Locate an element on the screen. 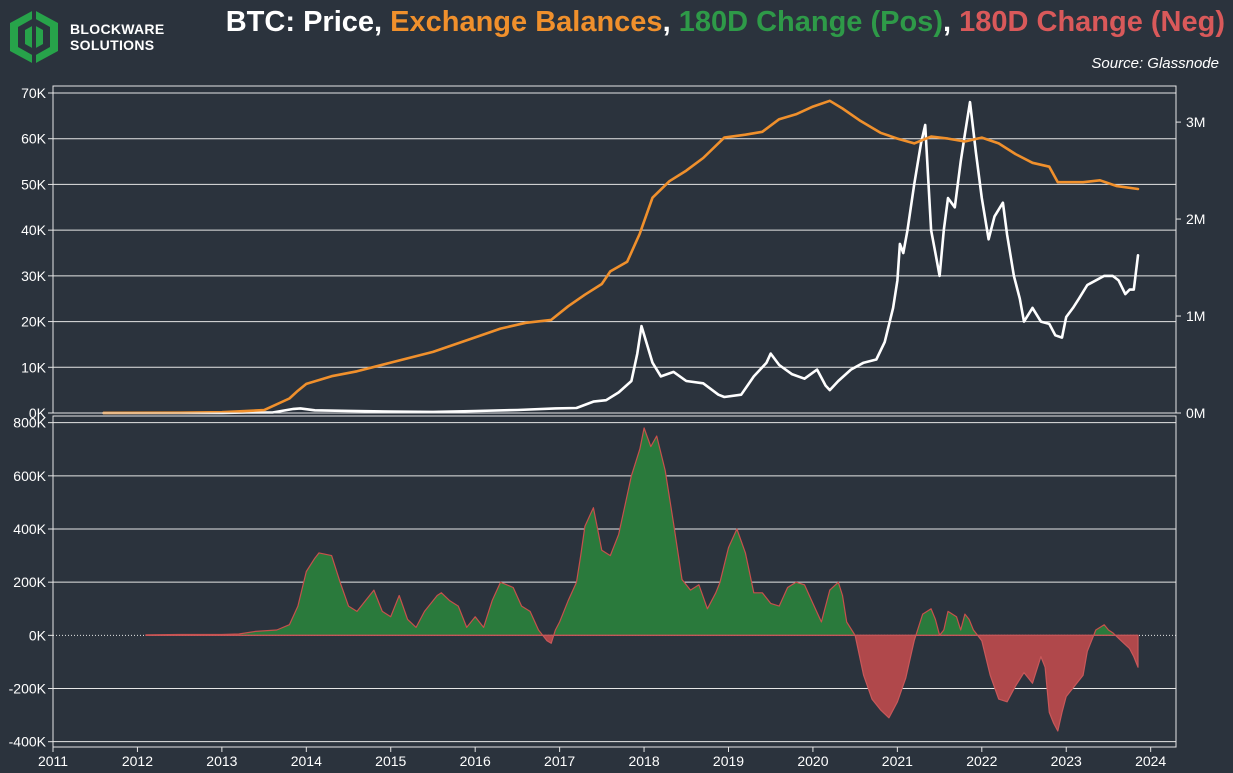 The width and height of the screenshot is (1233, 773). x-tick-label: 2023 is located at coordinates (1066, 761).